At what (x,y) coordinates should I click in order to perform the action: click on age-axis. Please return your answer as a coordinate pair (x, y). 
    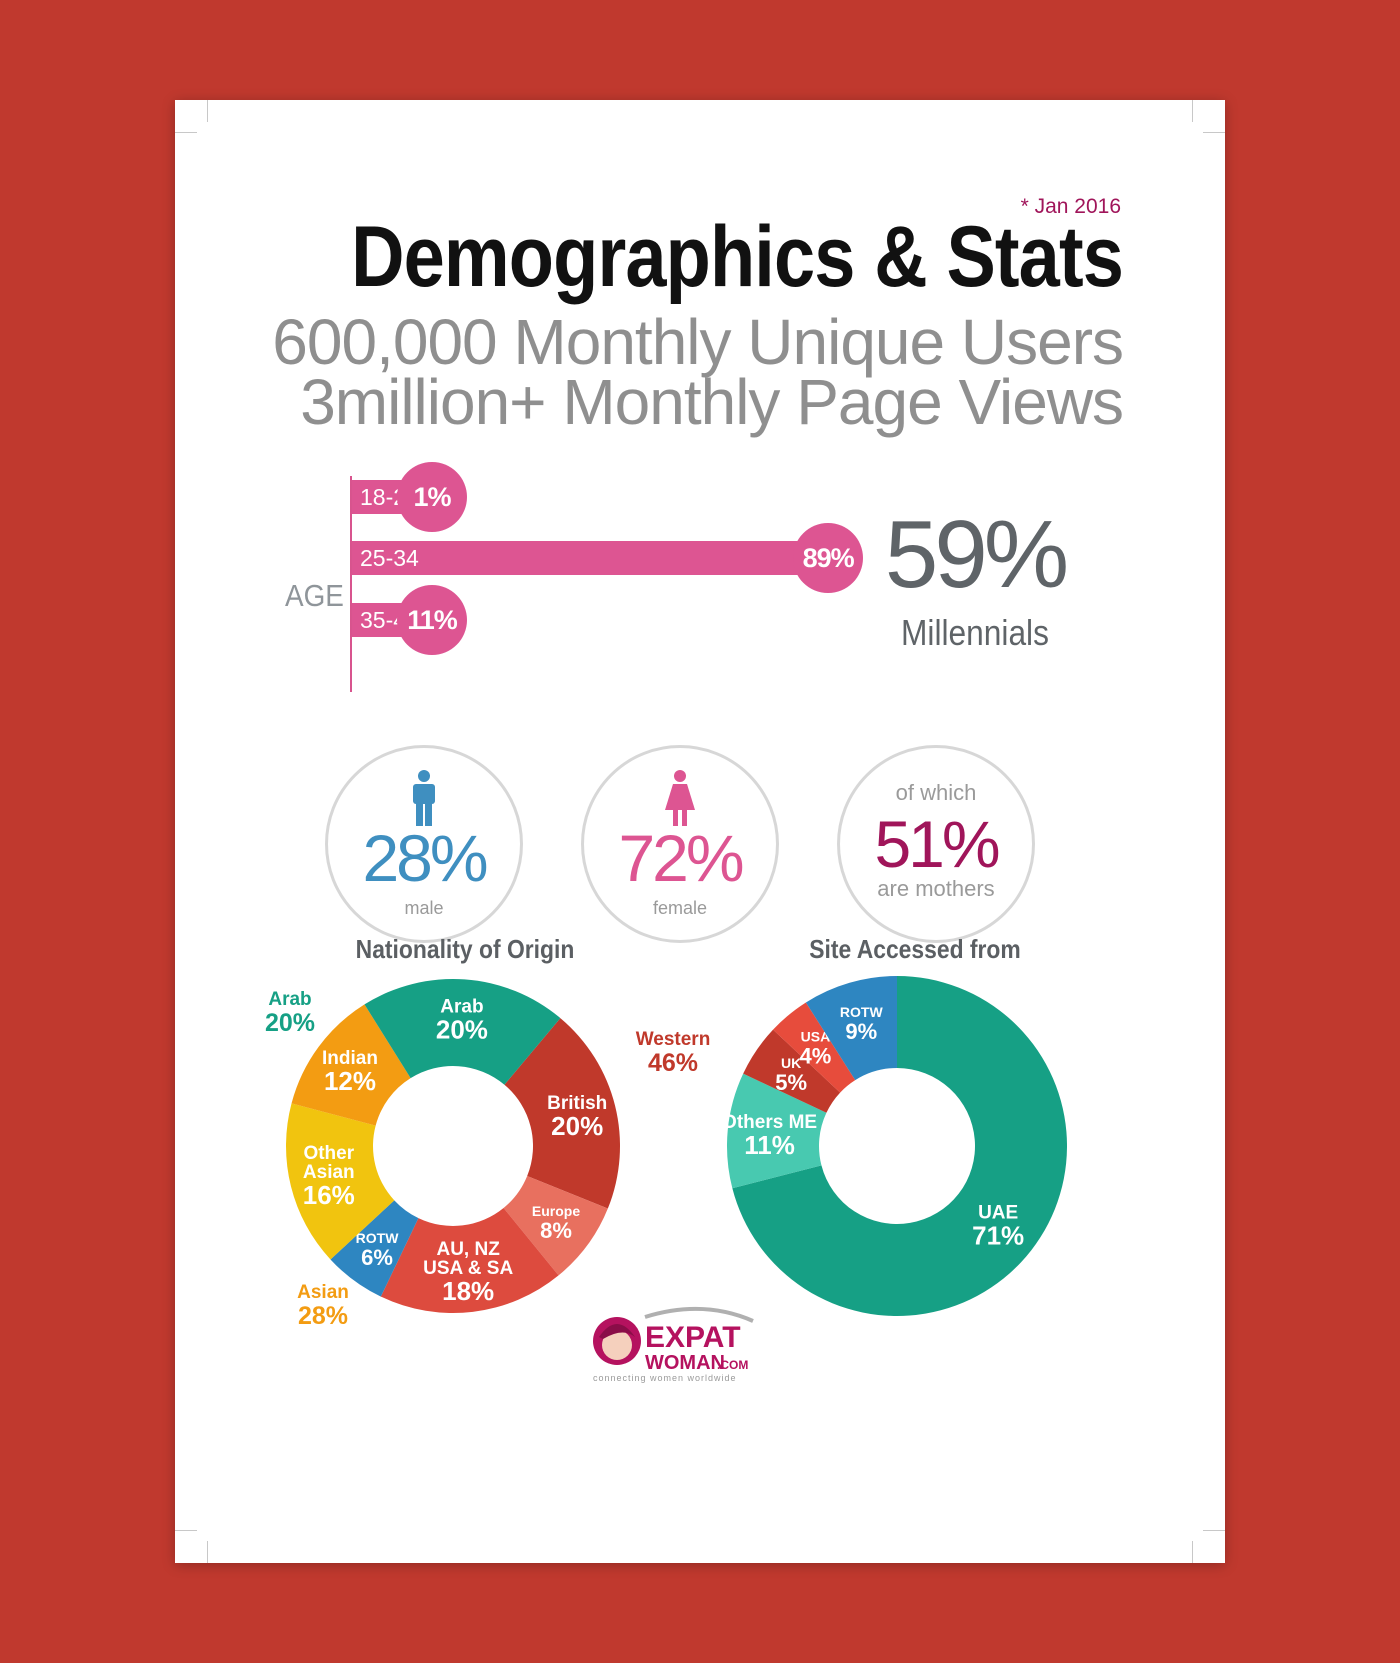
    Looking at the image, I should click on (351, 584).